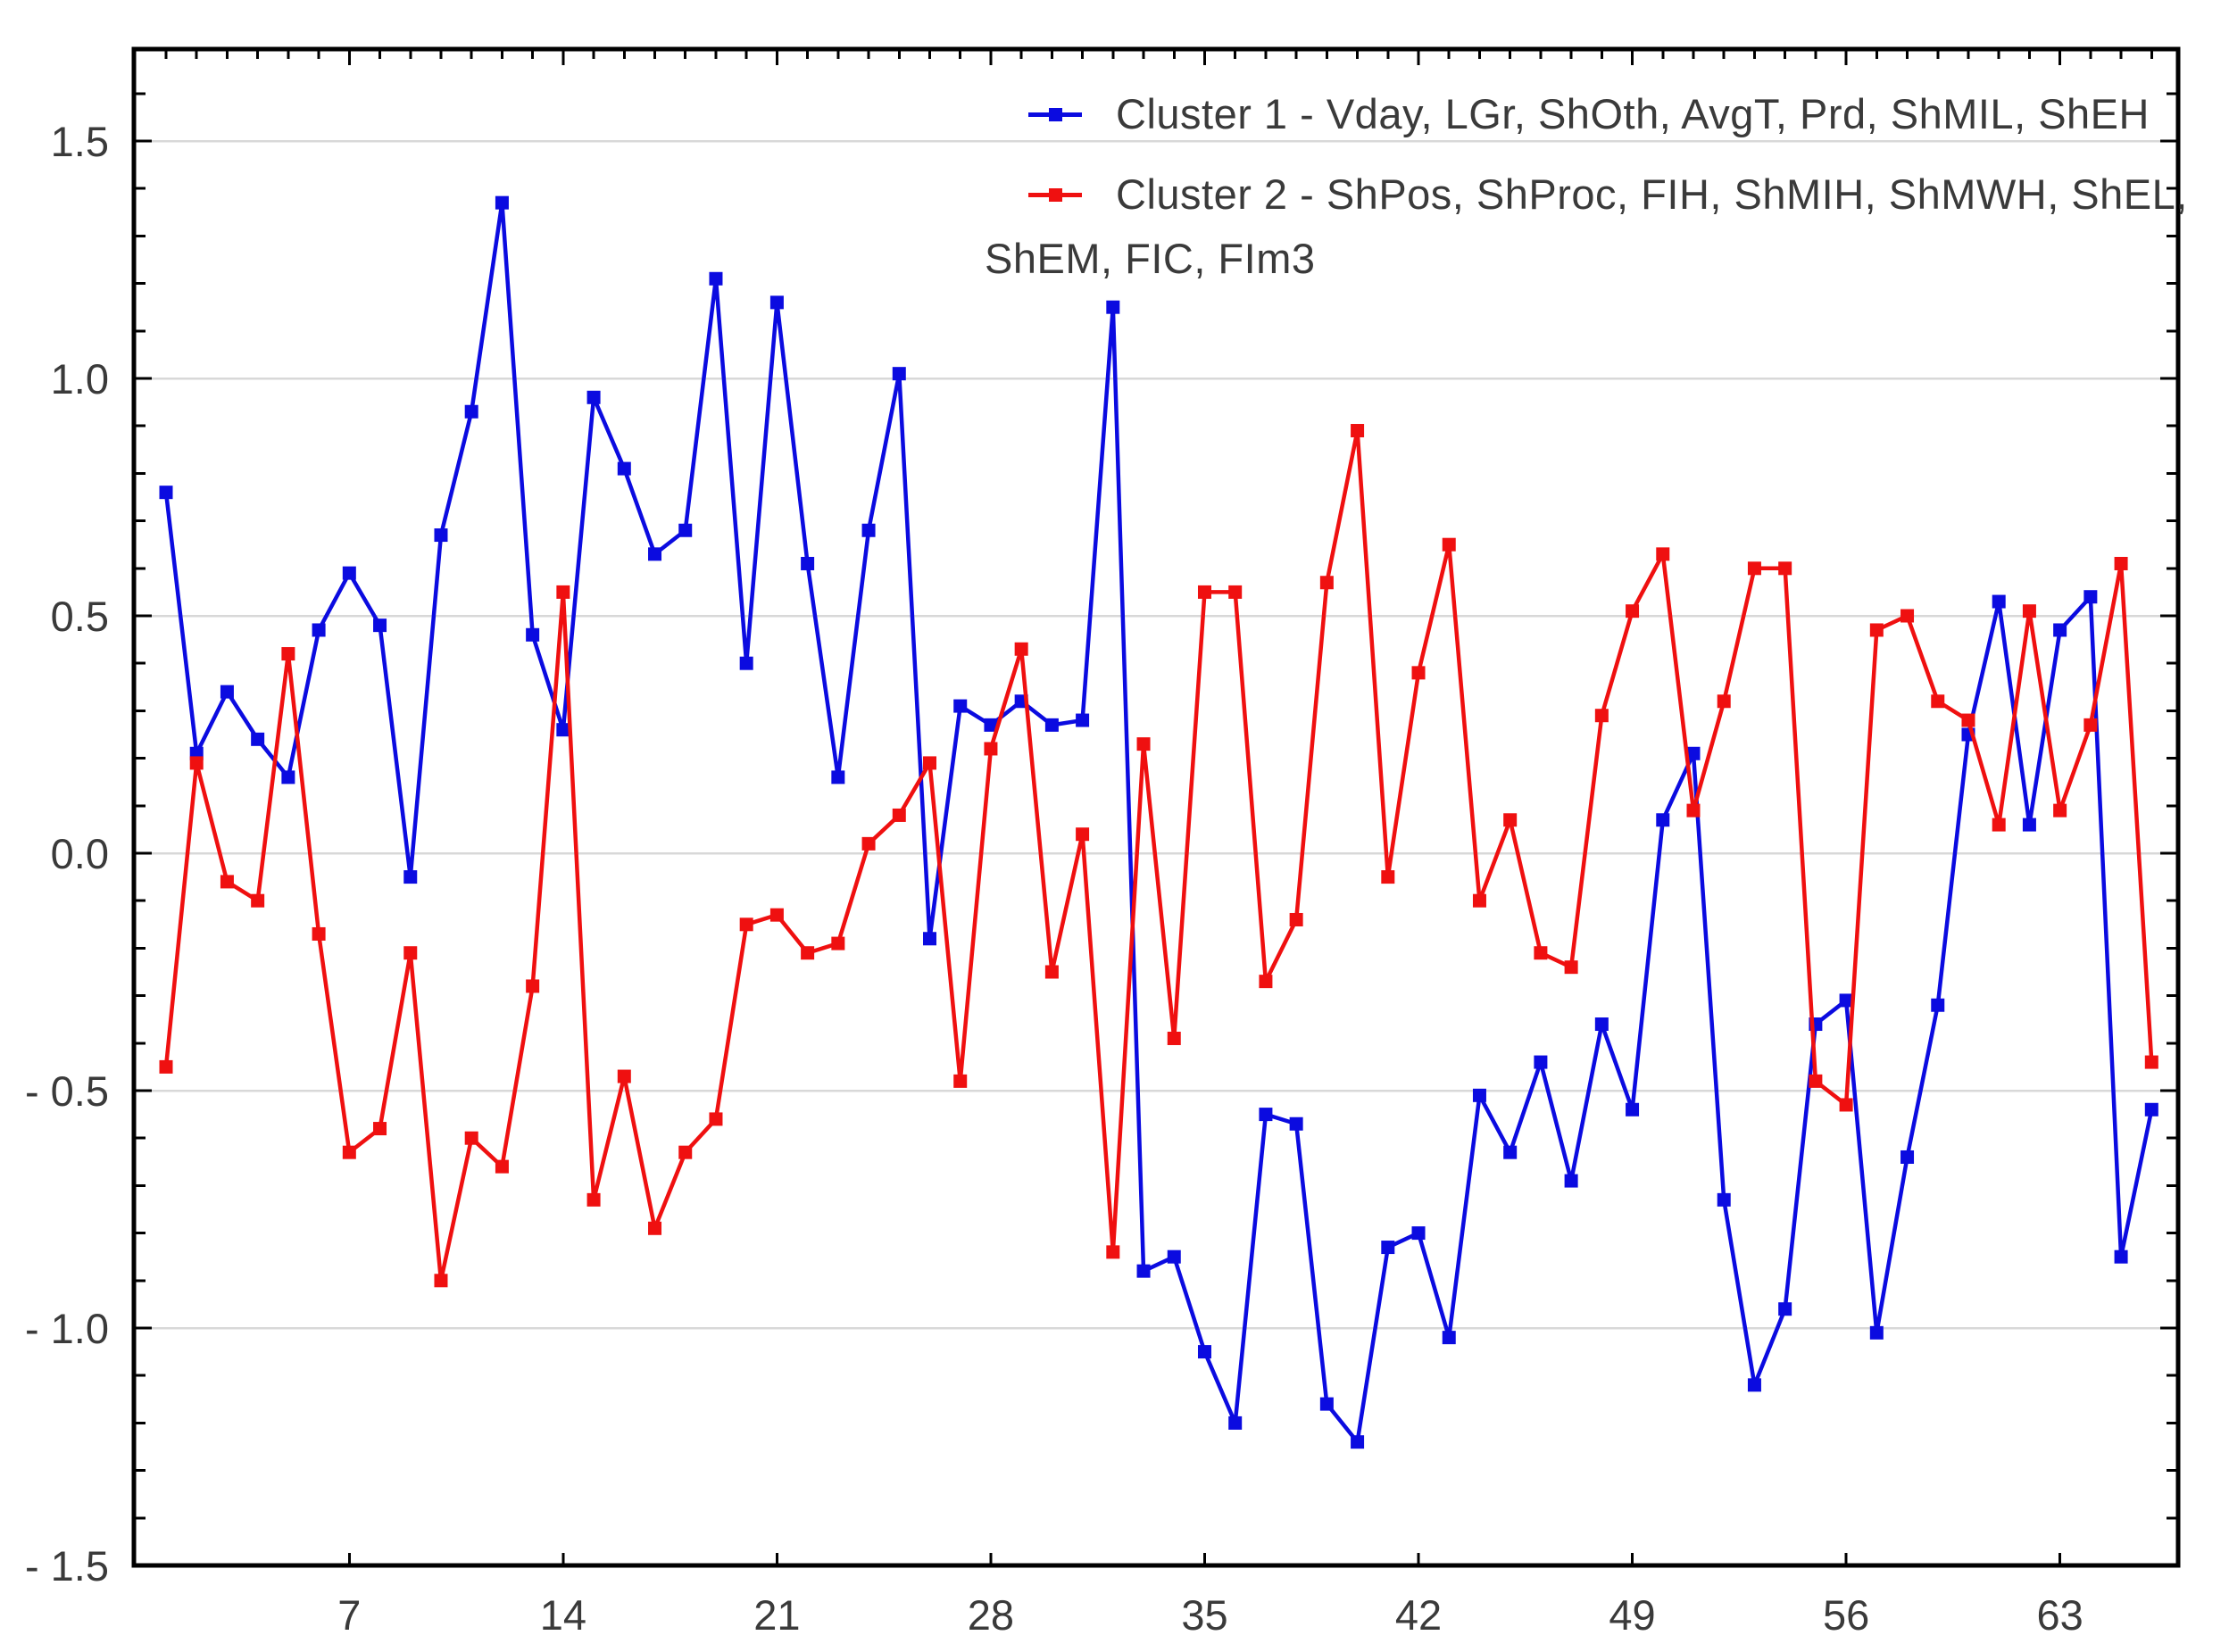  I want to click on x-axis-tick-label: 42, so click(1419, 1615).